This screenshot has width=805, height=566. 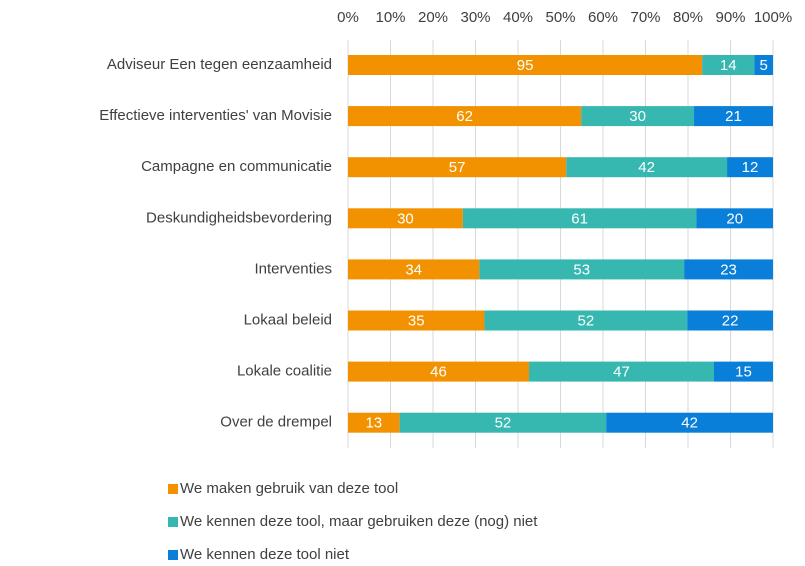 I want to click on category-label: Campagne en communicatie, so click(x=236, y=166).